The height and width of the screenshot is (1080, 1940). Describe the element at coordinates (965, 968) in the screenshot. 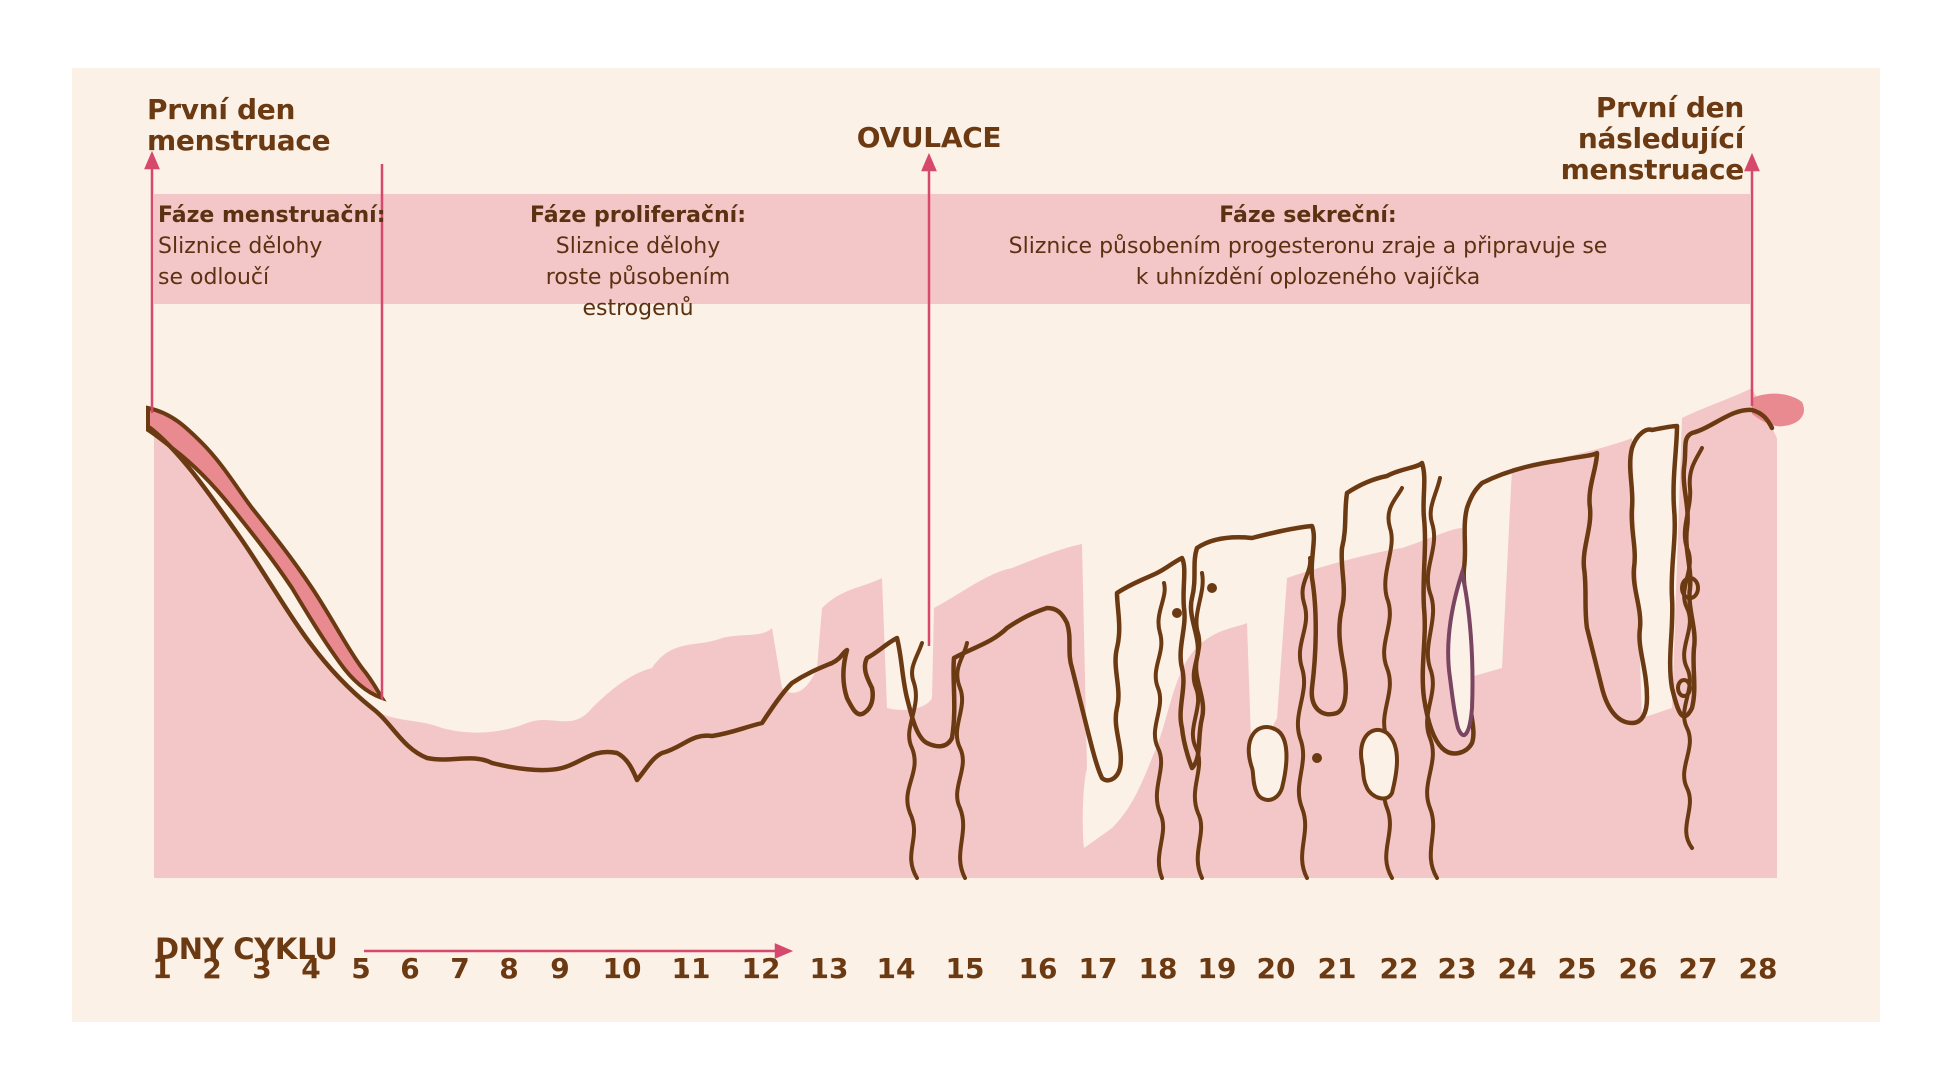

I see `day-label-15: 15` at that location.